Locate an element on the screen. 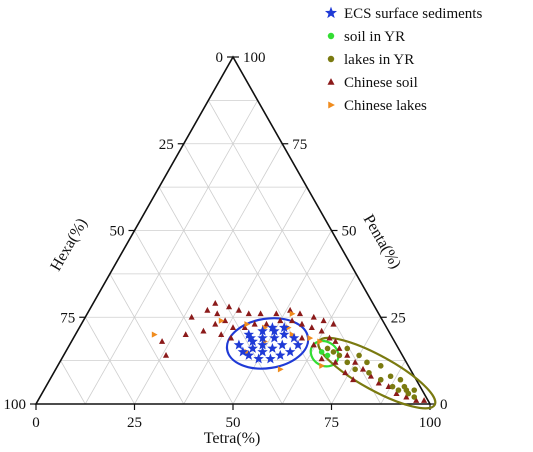 This screenshot has width=533, height=452. legend-marker-chinese-soil is located at coordinates (331, 81).